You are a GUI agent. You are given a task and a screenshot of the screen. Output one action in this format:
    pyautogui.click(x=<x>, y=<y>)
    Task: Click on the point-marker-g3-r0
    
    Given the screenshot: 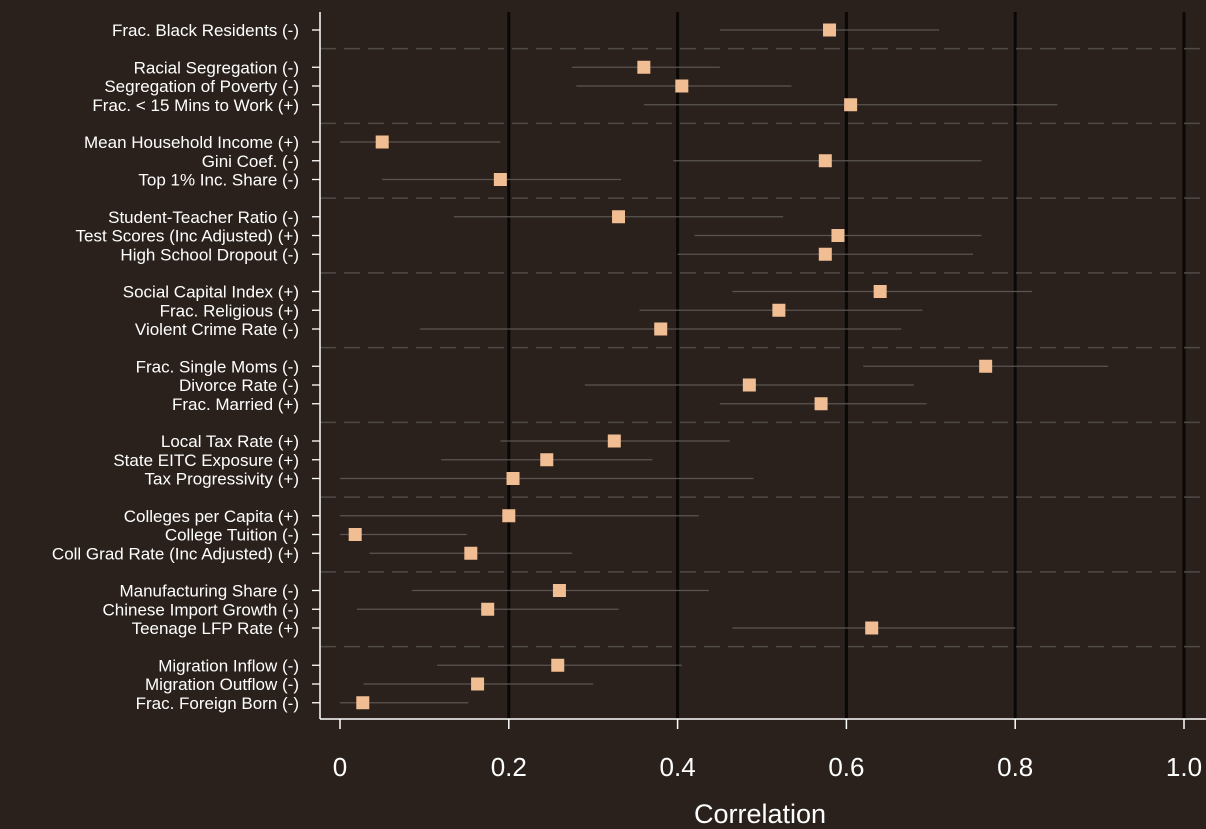 What is the action you would take?
    pyautogui.click(x=619, y=217)
    